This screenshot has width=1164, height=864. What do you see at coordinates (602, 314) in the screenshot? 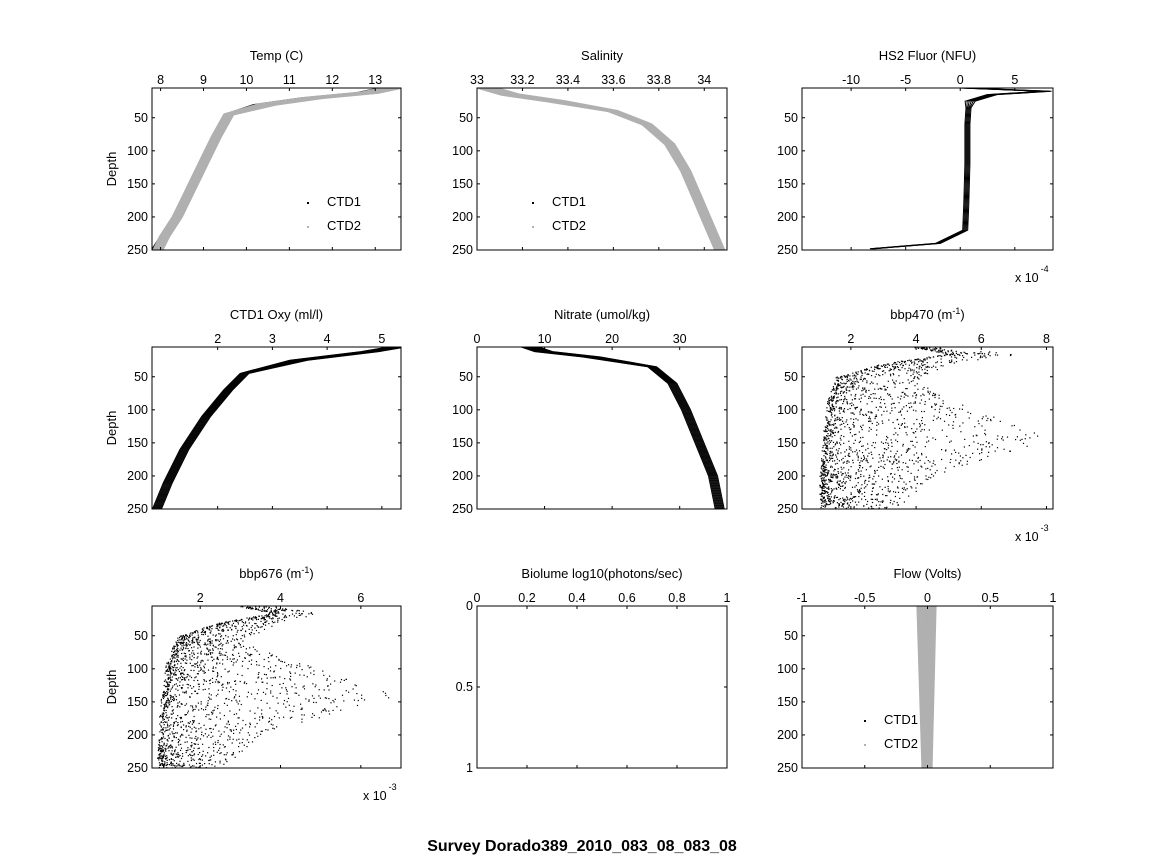
I see `chart-title-nitrate: Nitrate (umol/kg)` at bounding box center [602, 314].